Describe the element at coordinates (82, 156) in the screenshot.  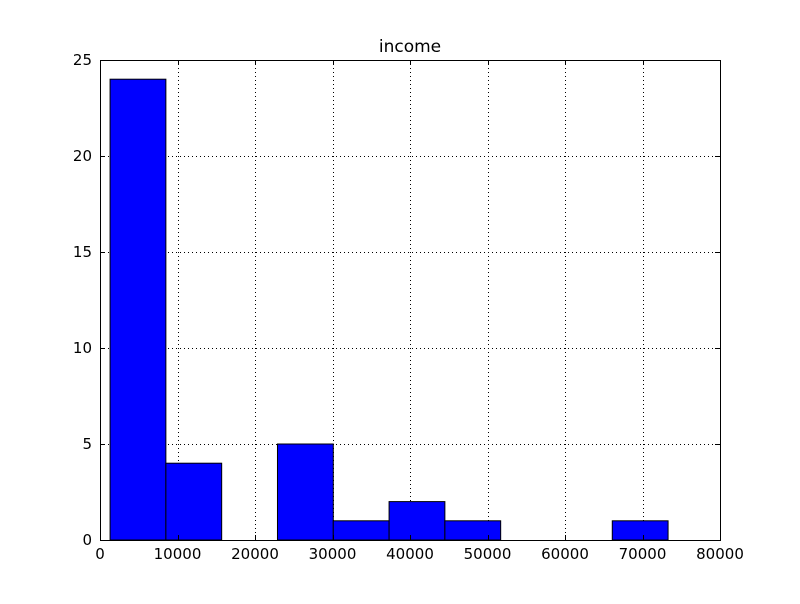
I see `y-tick-label: 20` at that location.